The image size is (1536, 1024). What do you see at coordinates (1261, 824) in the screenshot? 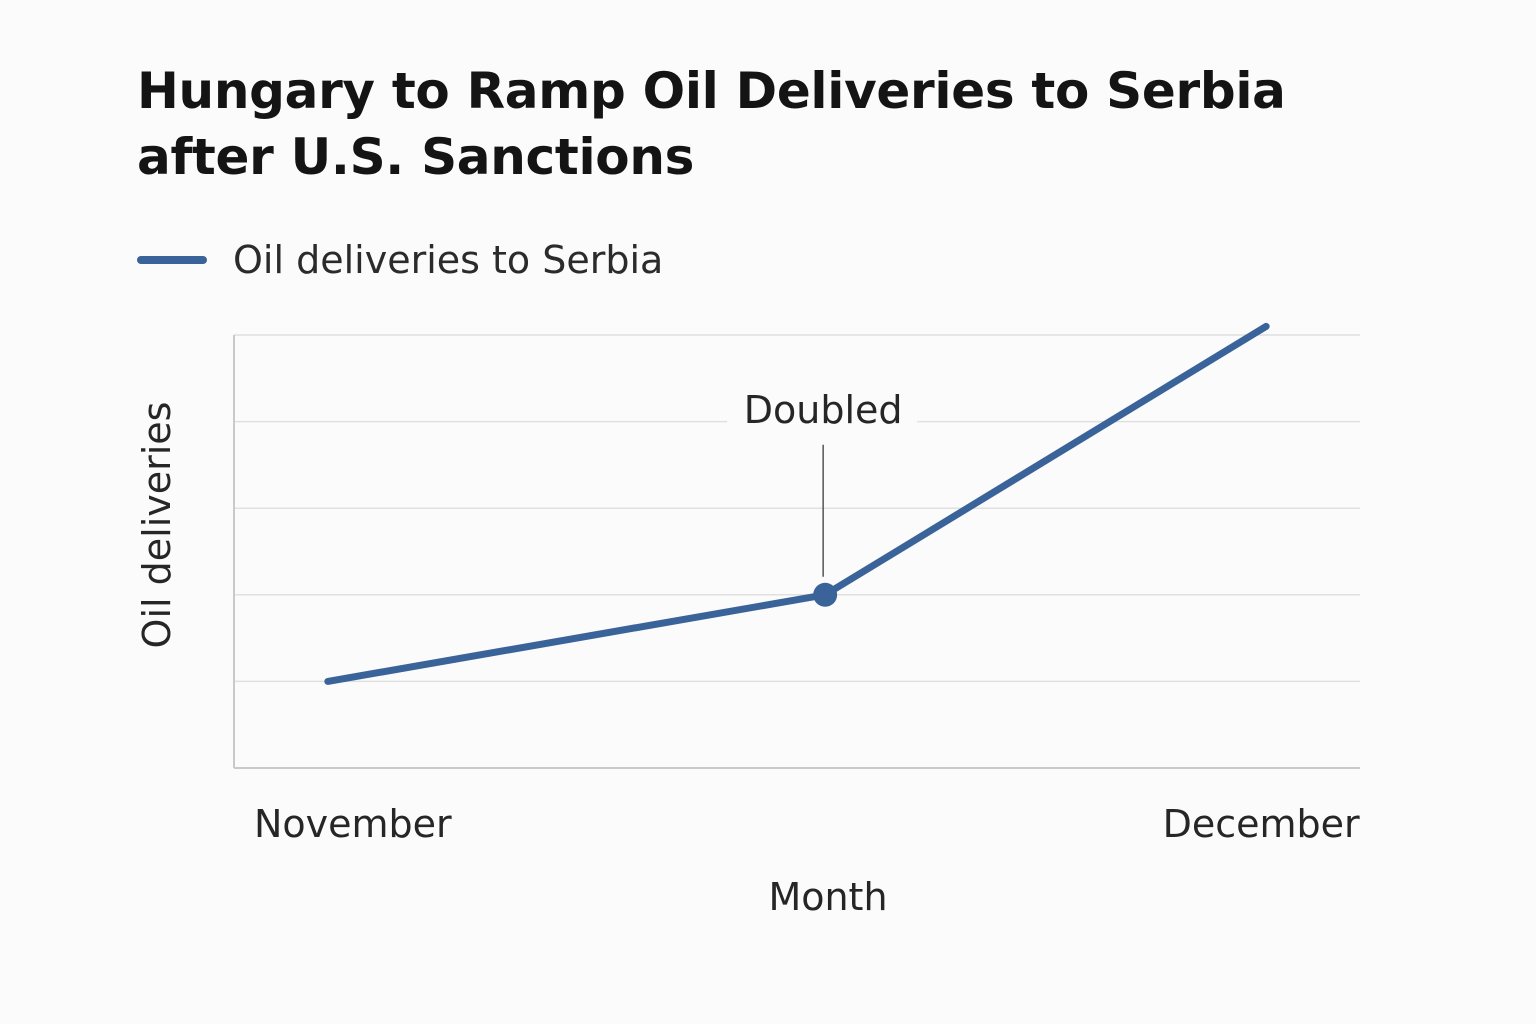
I see `x-tick-label-december: December` at bounding box center [1261, 824].